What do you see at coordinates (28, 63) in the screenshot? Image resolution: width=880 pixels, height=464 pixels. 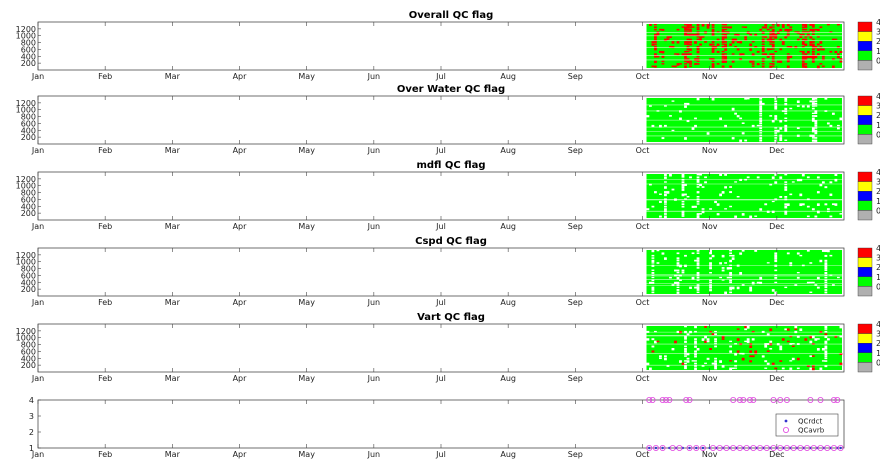 I see `y-tick-label-0-5: 200` at bounding box center [28, 63].